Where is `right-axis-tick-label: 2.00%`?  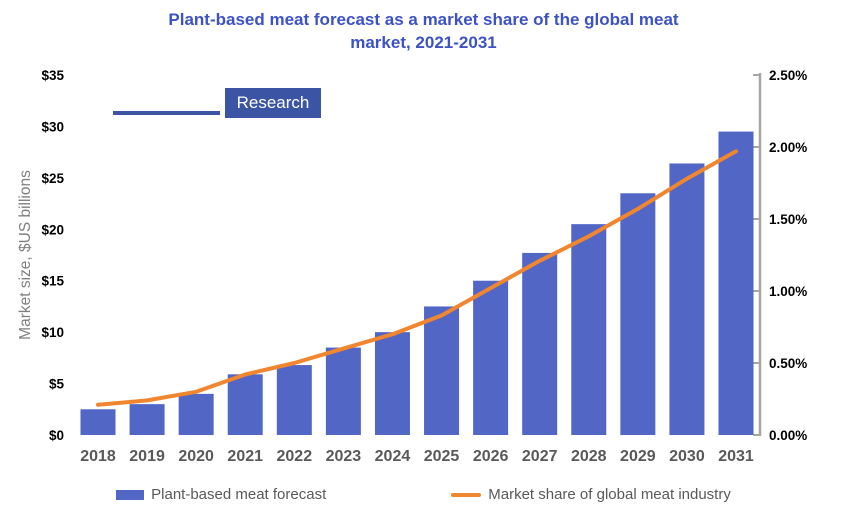 right-axis-tick-label: 2.00% is located at coordinates (788, 147).